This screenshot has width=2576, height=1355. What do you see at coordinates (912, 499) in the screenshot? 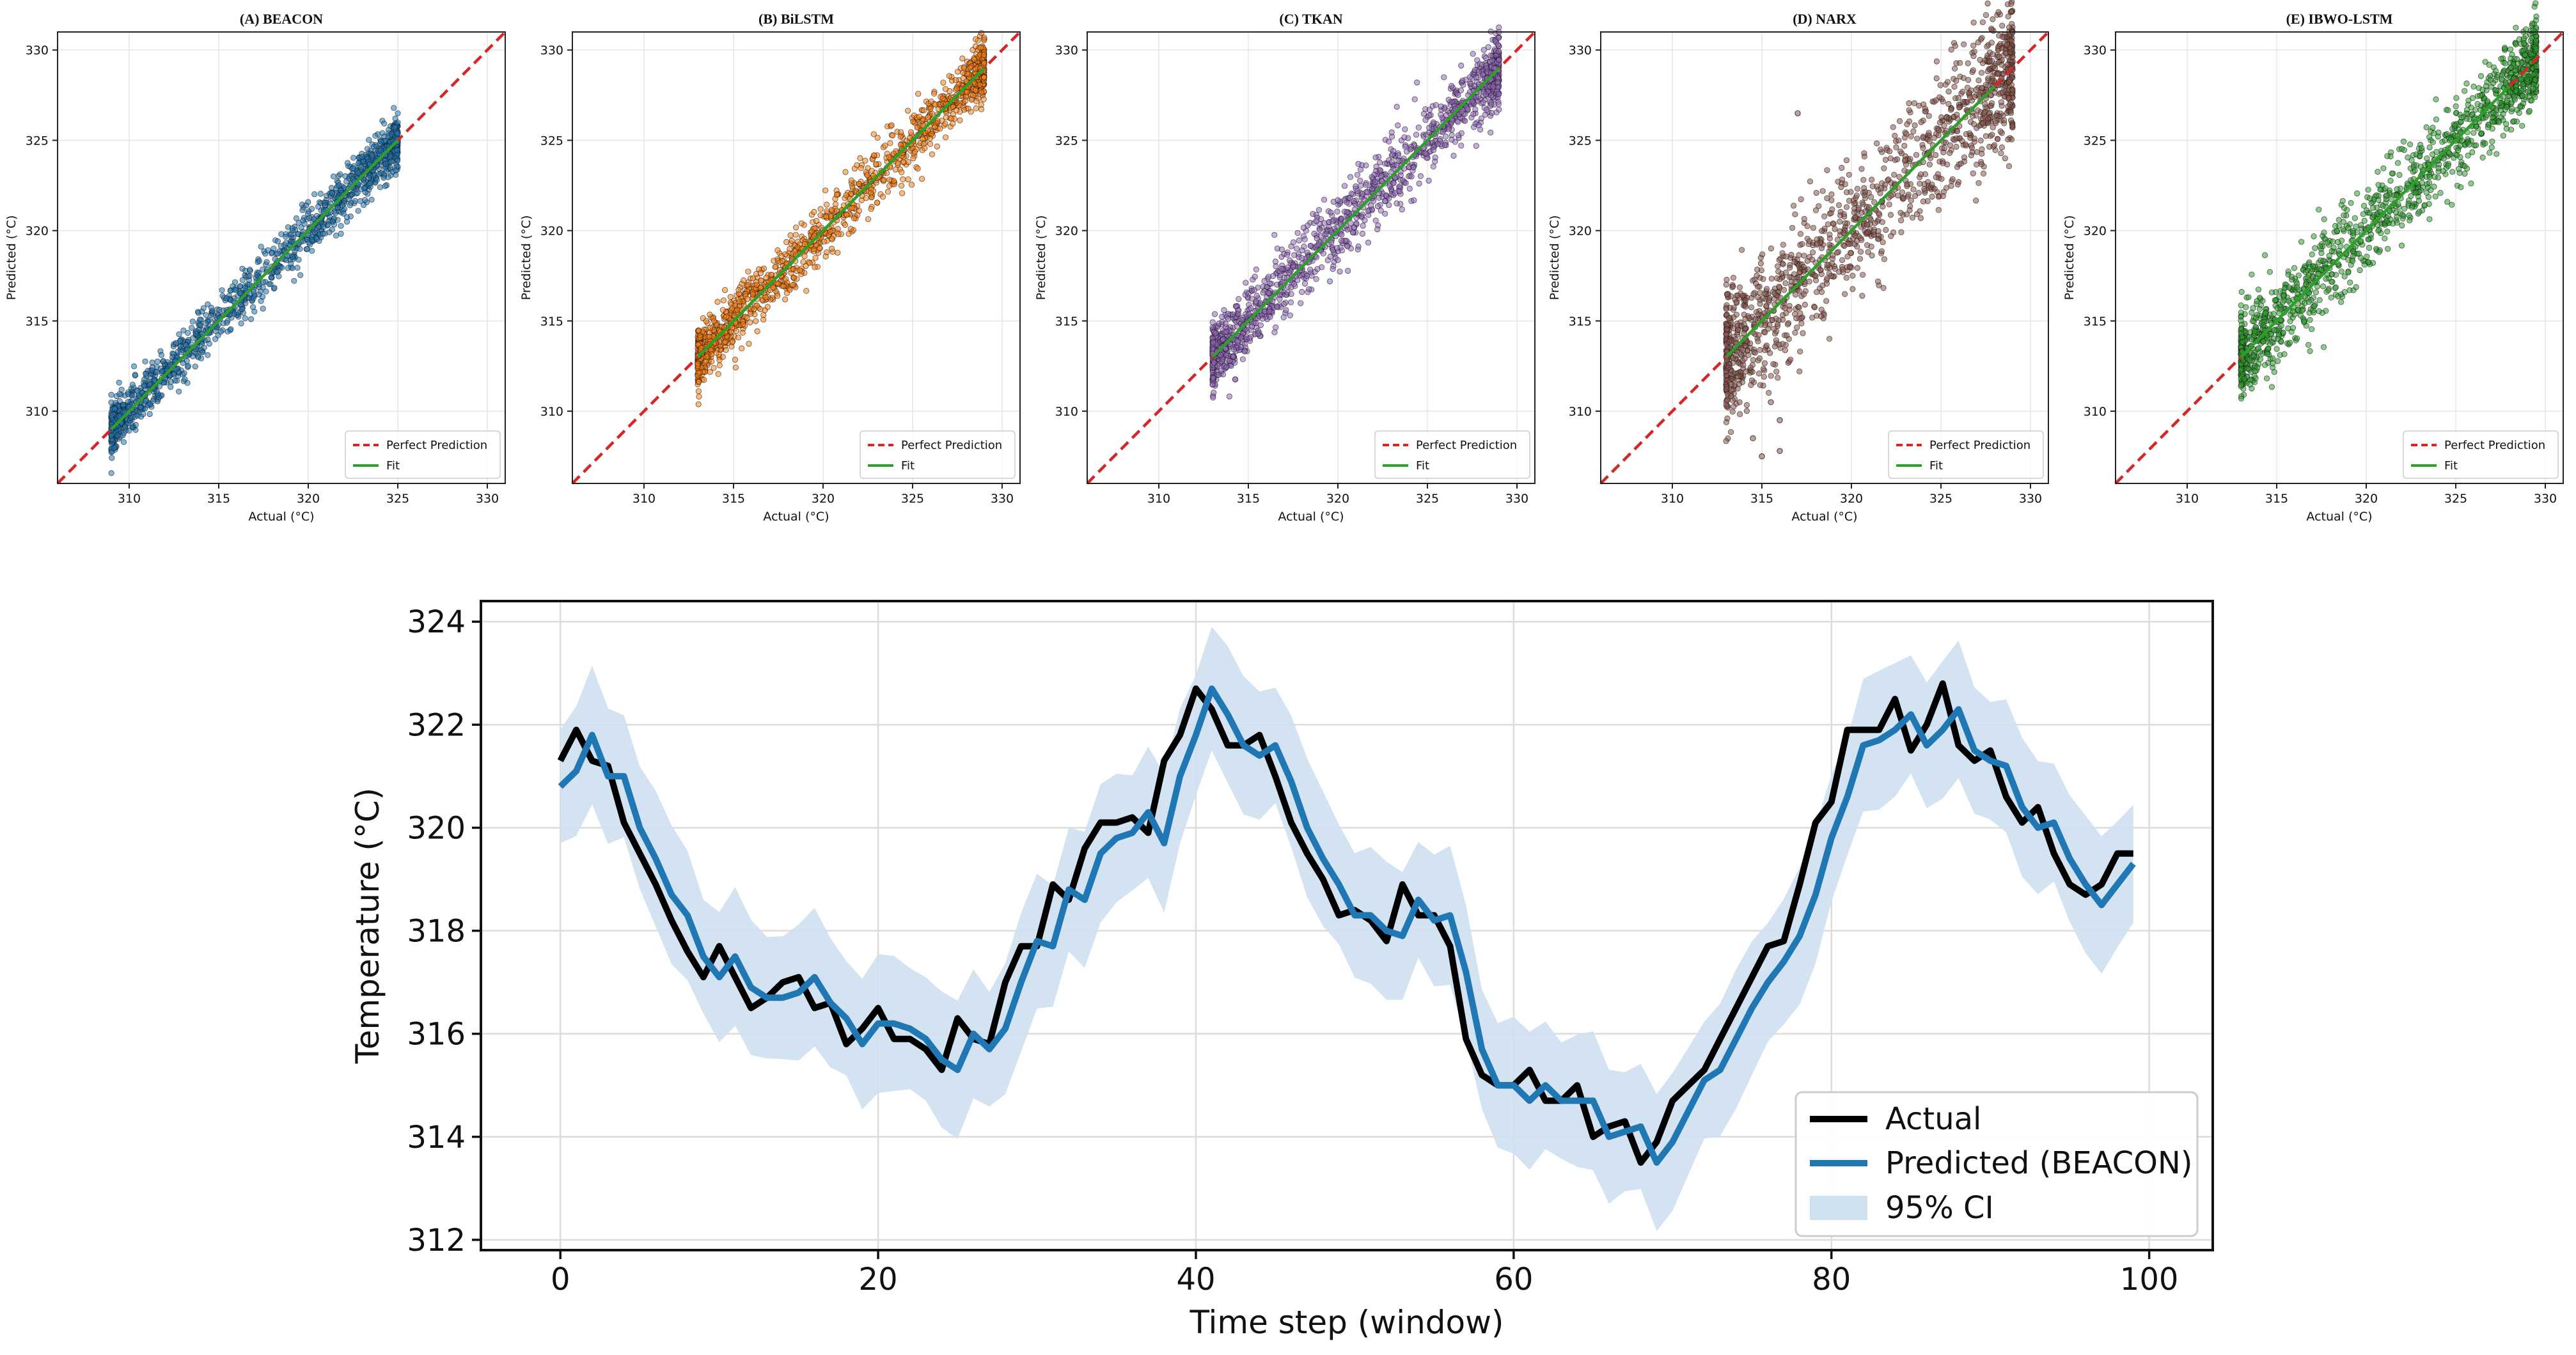
I see `x-tick-label: 325` at bounding box center [912, 499].